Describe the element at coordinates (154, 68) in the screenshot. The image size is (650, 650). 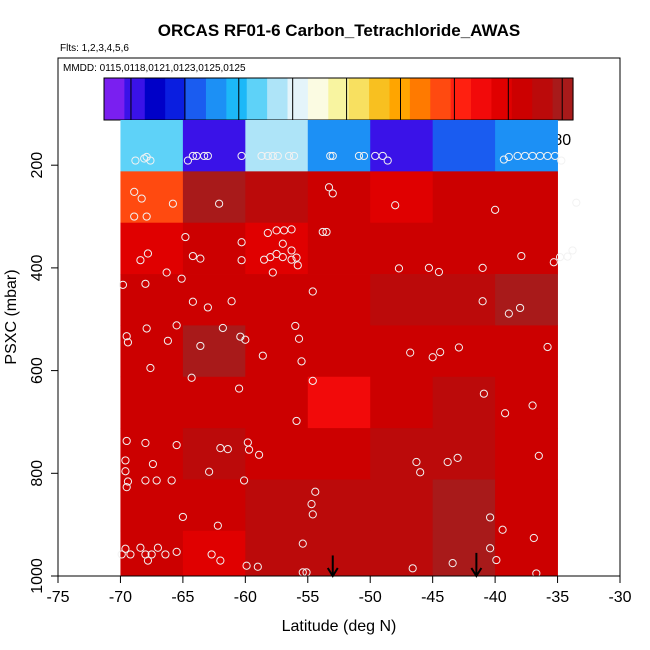
I see `mmdd-note: MMDD: 0115,0118,0121,0123,0125,0125` at that location.